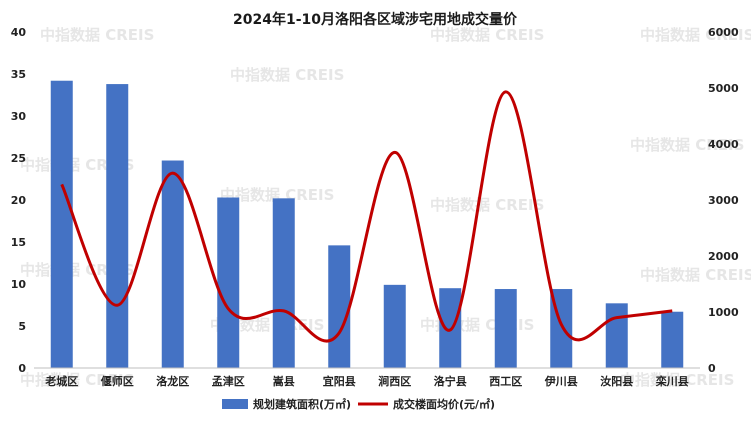 This screenshot has width=751, height=423. What do you see at coordinates (19, 32) in the screenshot?
I see `left-tick-label: 40` at bounding box center [19, 32].